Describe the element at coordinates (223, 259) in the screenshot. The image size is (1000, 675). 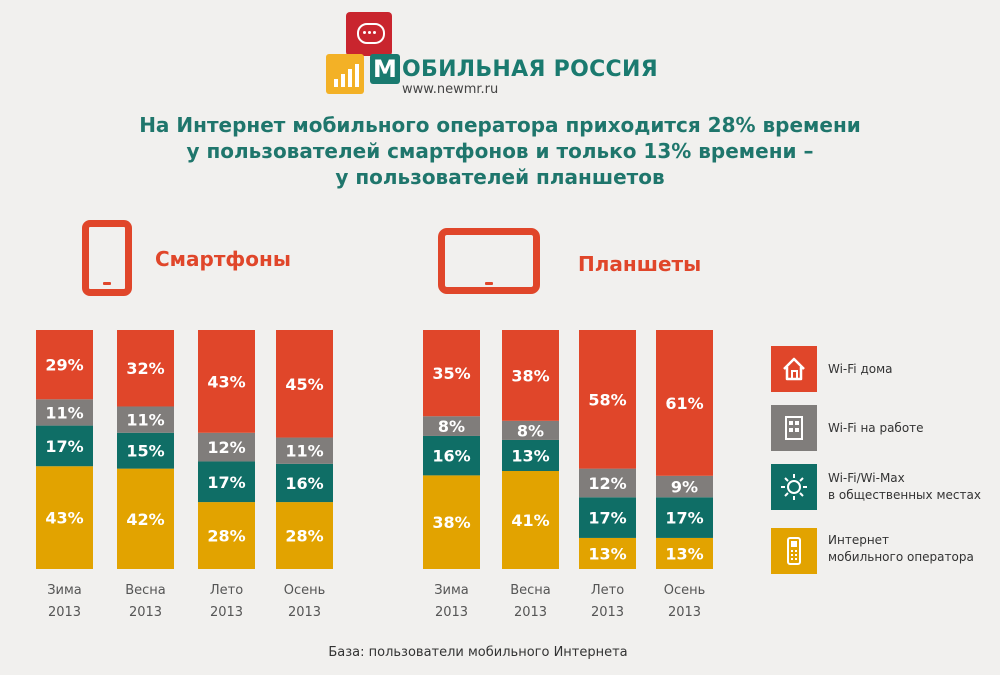
I see `chart-title-smartphones: Смартфоны` at that location.